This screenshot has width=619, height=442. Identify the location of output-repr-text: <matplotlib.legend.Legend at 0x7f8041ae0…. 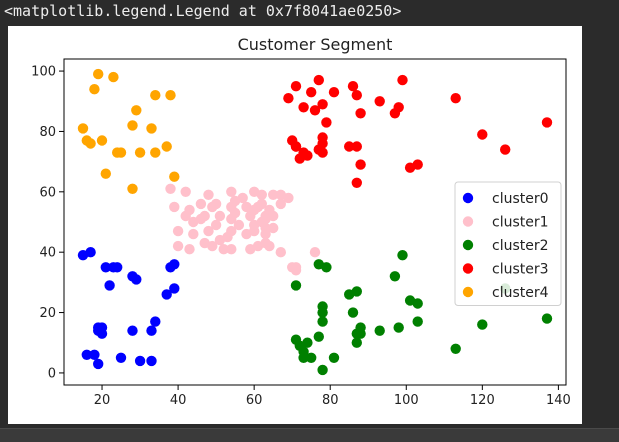
(309, 11).